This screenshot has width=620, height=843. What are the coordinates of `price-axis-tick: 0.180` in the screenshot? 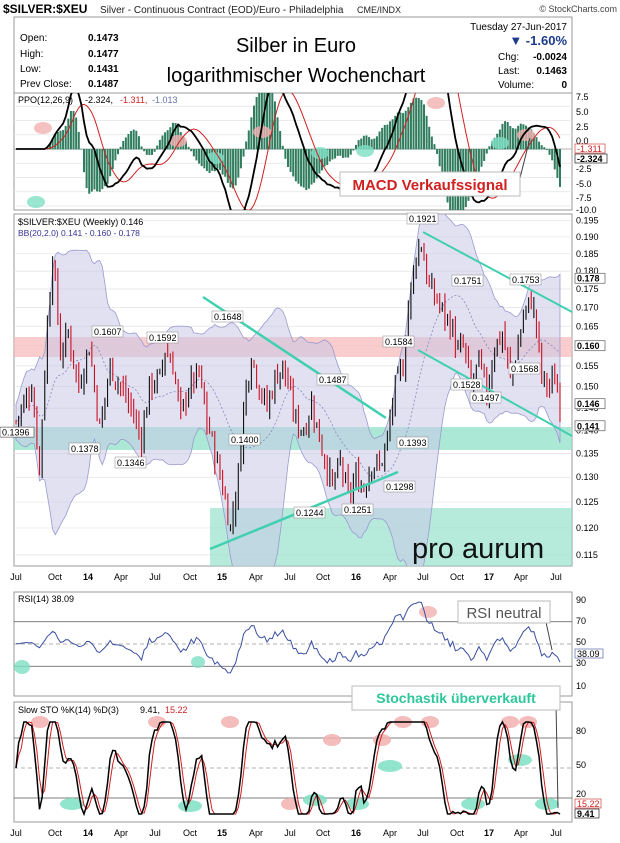 It's located at (587, 271).